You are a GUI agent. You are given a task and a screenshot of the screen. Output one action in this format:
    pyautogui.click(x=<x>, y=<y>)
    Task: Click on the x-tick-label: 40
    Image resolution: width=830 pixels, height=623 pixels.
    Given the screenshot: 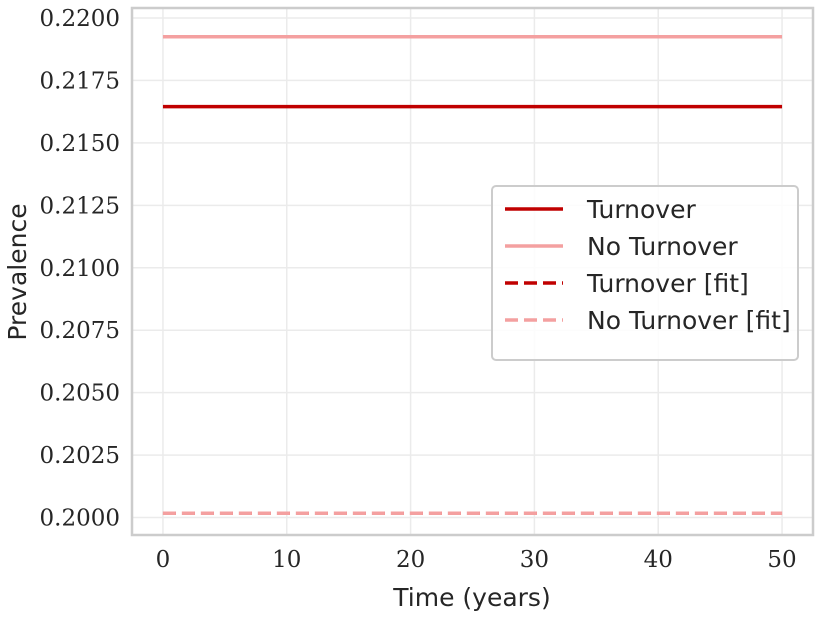 What is the action you would take?
    pyautogui.click(x=658, y=560)
    